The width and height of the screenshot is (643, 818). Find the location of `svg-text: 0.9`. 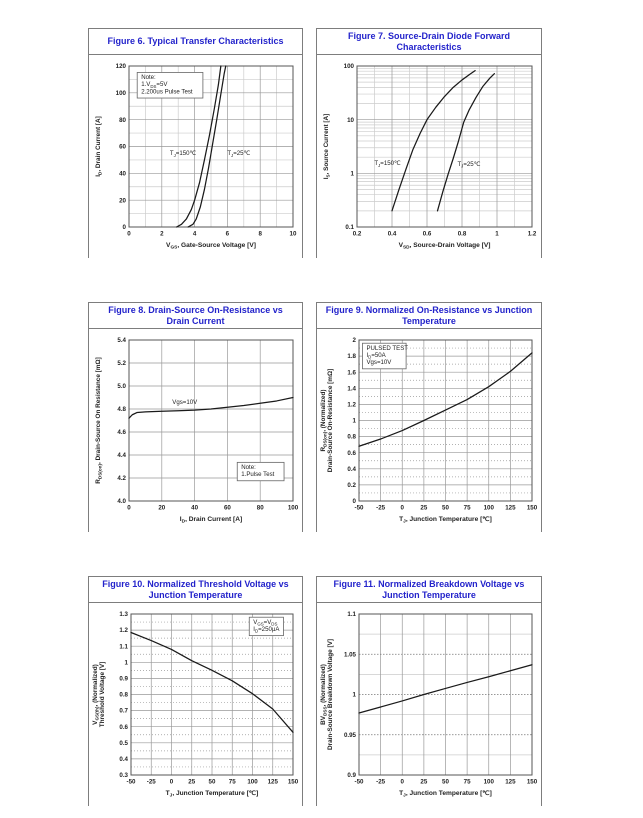

svg-text: 0.9 is located at coordinates (123, 679).